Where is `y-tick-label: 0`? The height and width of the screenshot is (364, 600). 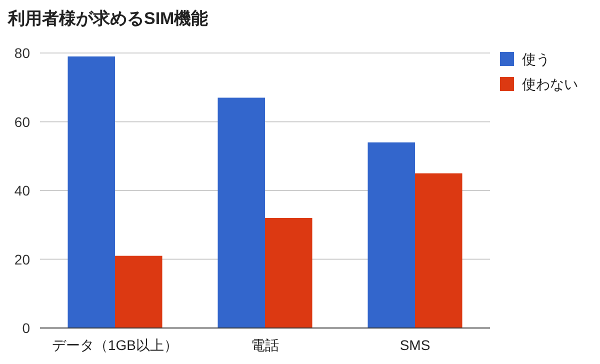 y-tick-label: 0 is located at coordinates (26, 328).